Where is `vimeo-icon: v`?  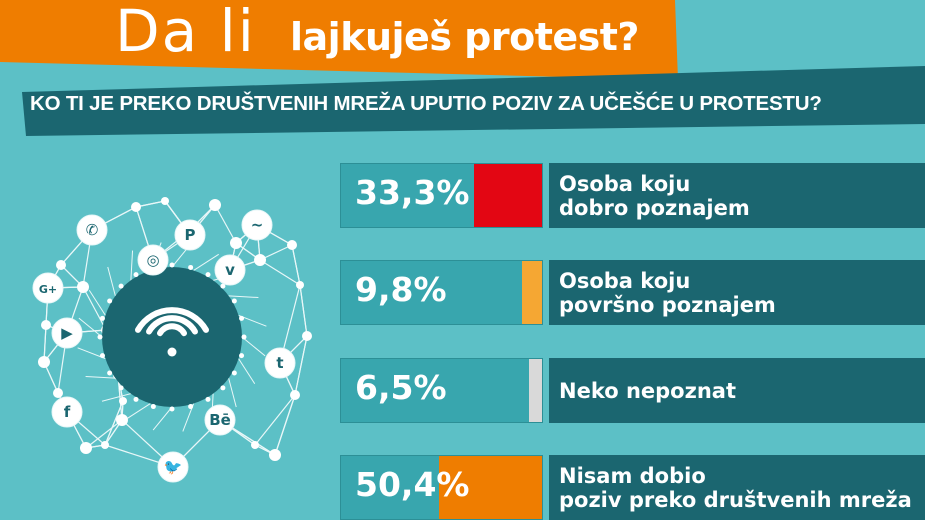 vimeo-icon: v is located at coordinates (230, 270).